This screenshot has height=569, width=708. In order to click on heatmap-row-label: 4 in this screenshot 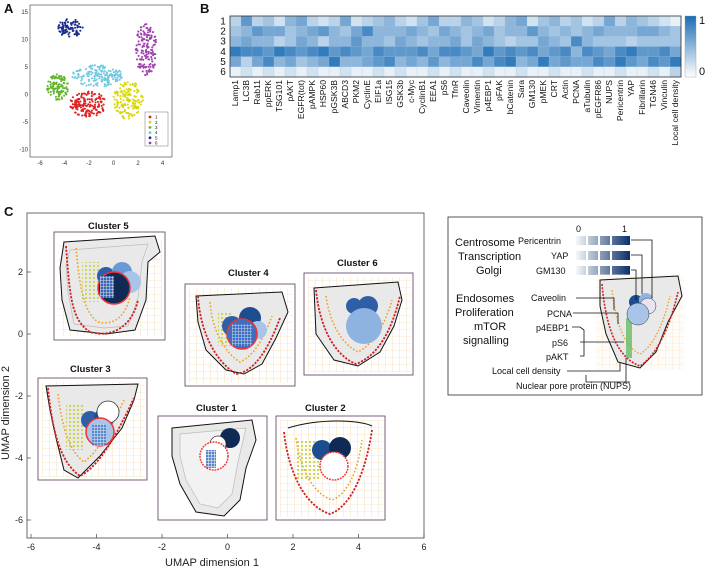, I will do `click(223, 52)`.